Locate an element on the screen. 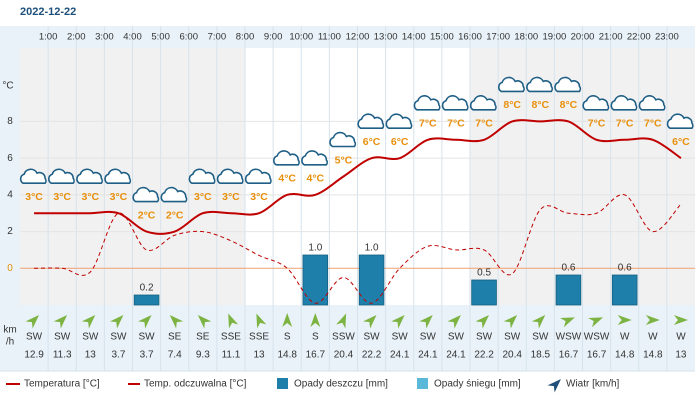 This screenshot has height=408, width=695. hour-label: 19:00 is located at coordinates (554, 37).